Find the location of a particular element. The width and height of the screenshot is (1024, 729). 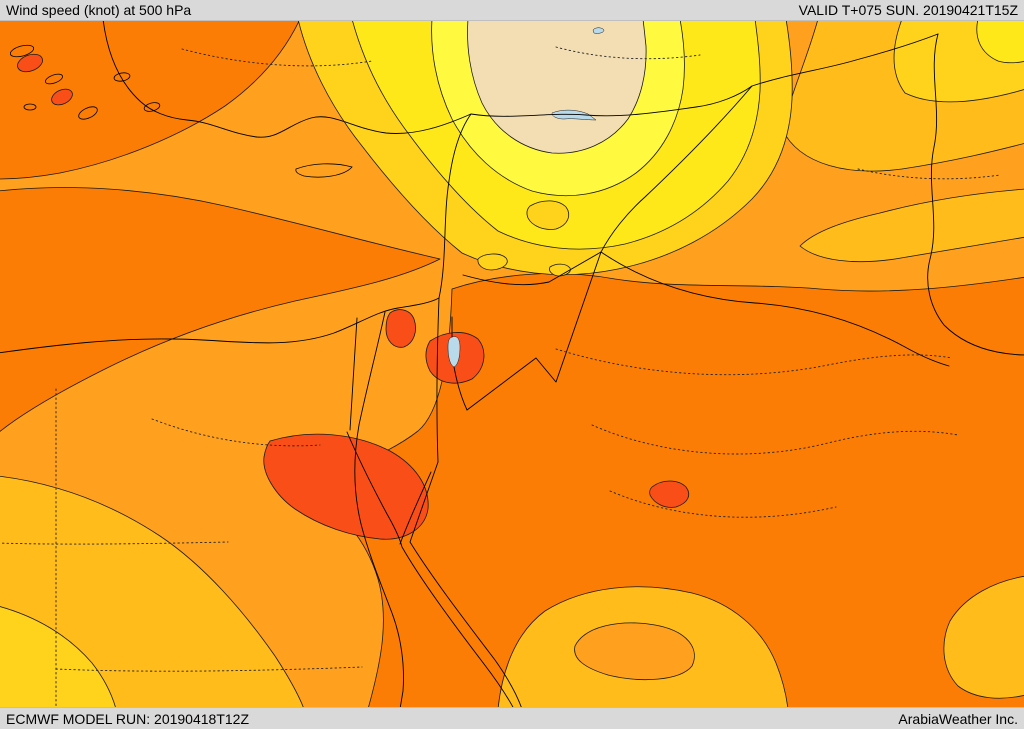

border-turkey-syria is located at coordinates (611, 101).